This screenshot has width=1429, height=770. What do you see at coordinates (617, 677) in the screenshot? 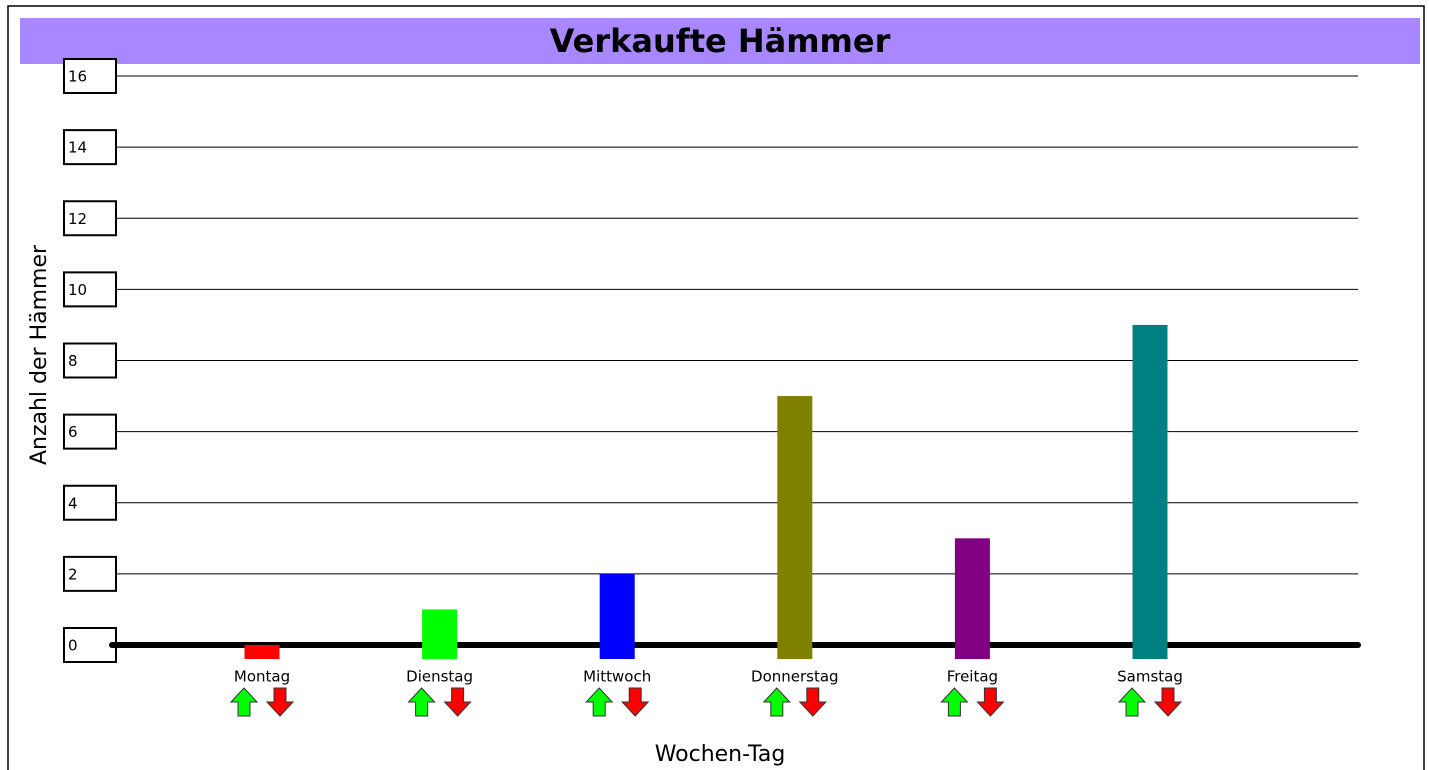
I see `x-tick-label: Mittwoch` at bounding box center [617, 677].